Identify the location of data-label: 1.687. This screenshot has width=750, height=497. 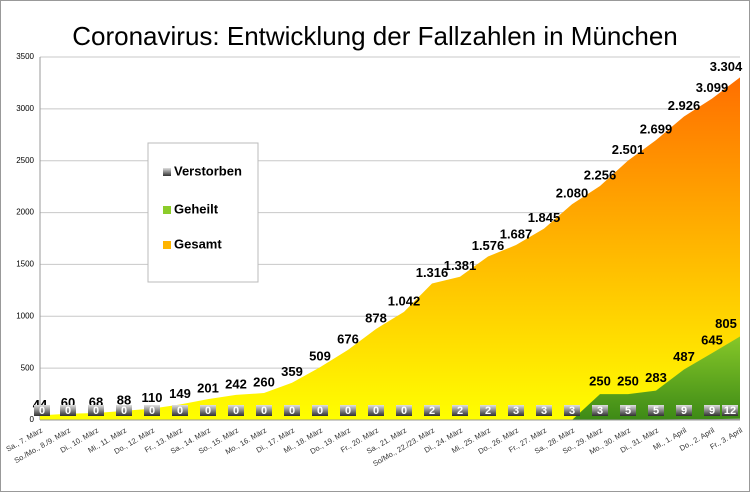
(516, 233).